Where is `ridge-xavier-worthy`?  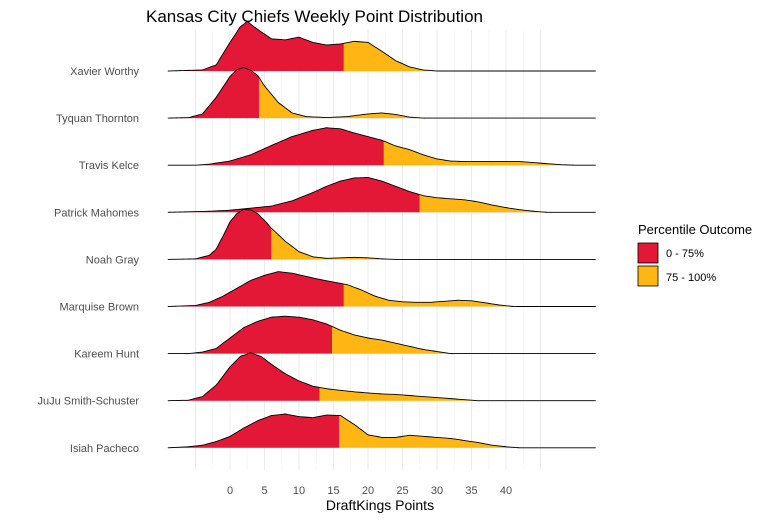
ridge-xavier-worthy is located at coordinates (381, 46).